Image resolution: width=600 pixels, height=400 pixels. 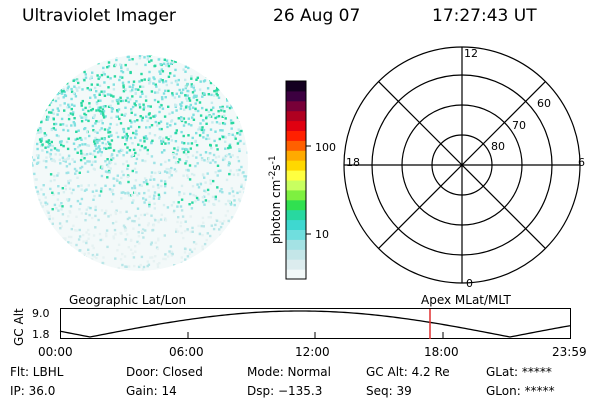 What do you see at coordinates (471, 53) in the screenshot?
I see `polar-label-noon: 12` at bounding box center [471, 53].